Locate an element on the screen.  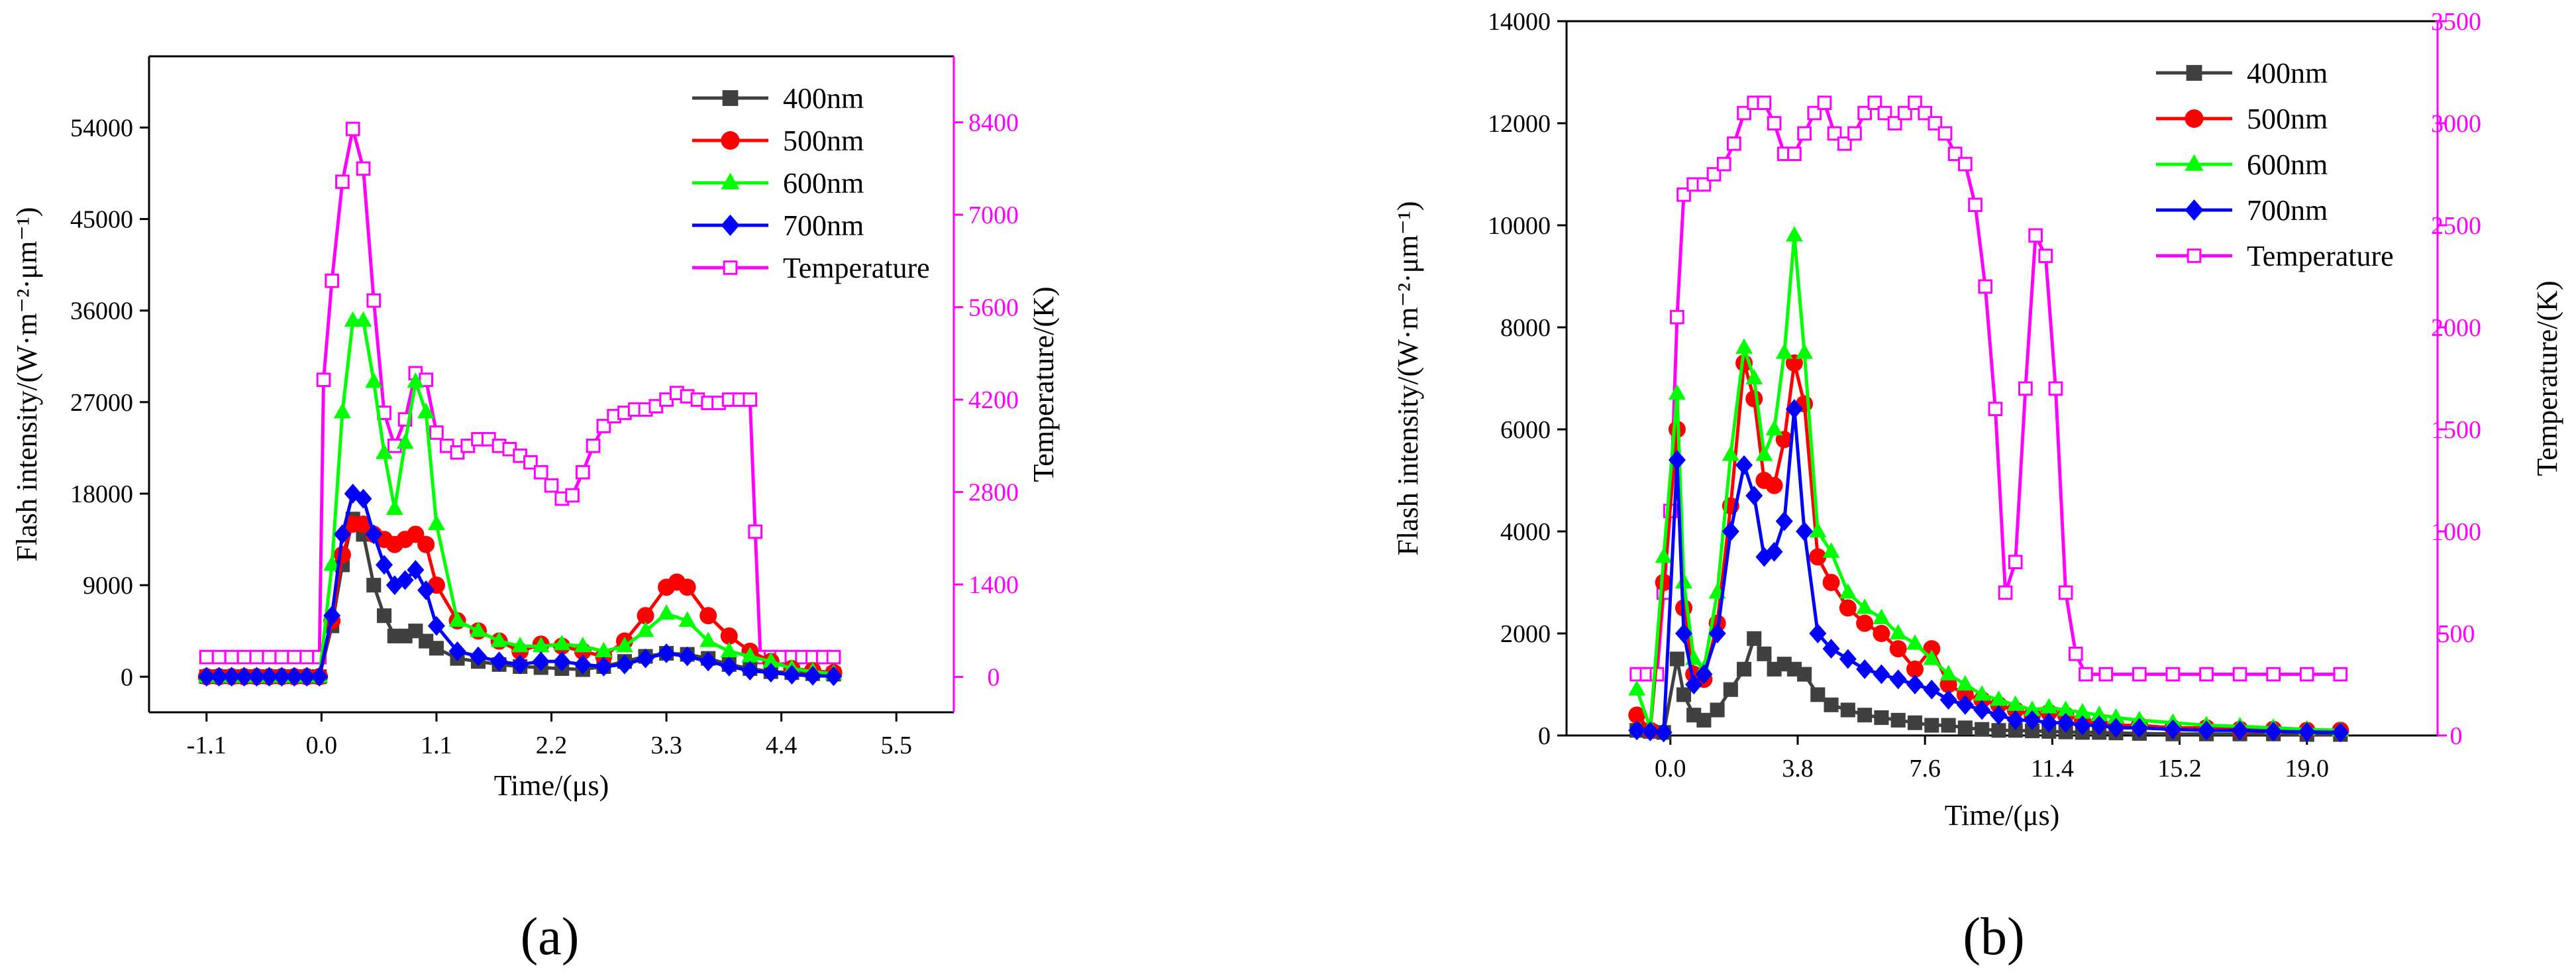
x-tick-label: 3.8 is located at coordinates (1798, 769).